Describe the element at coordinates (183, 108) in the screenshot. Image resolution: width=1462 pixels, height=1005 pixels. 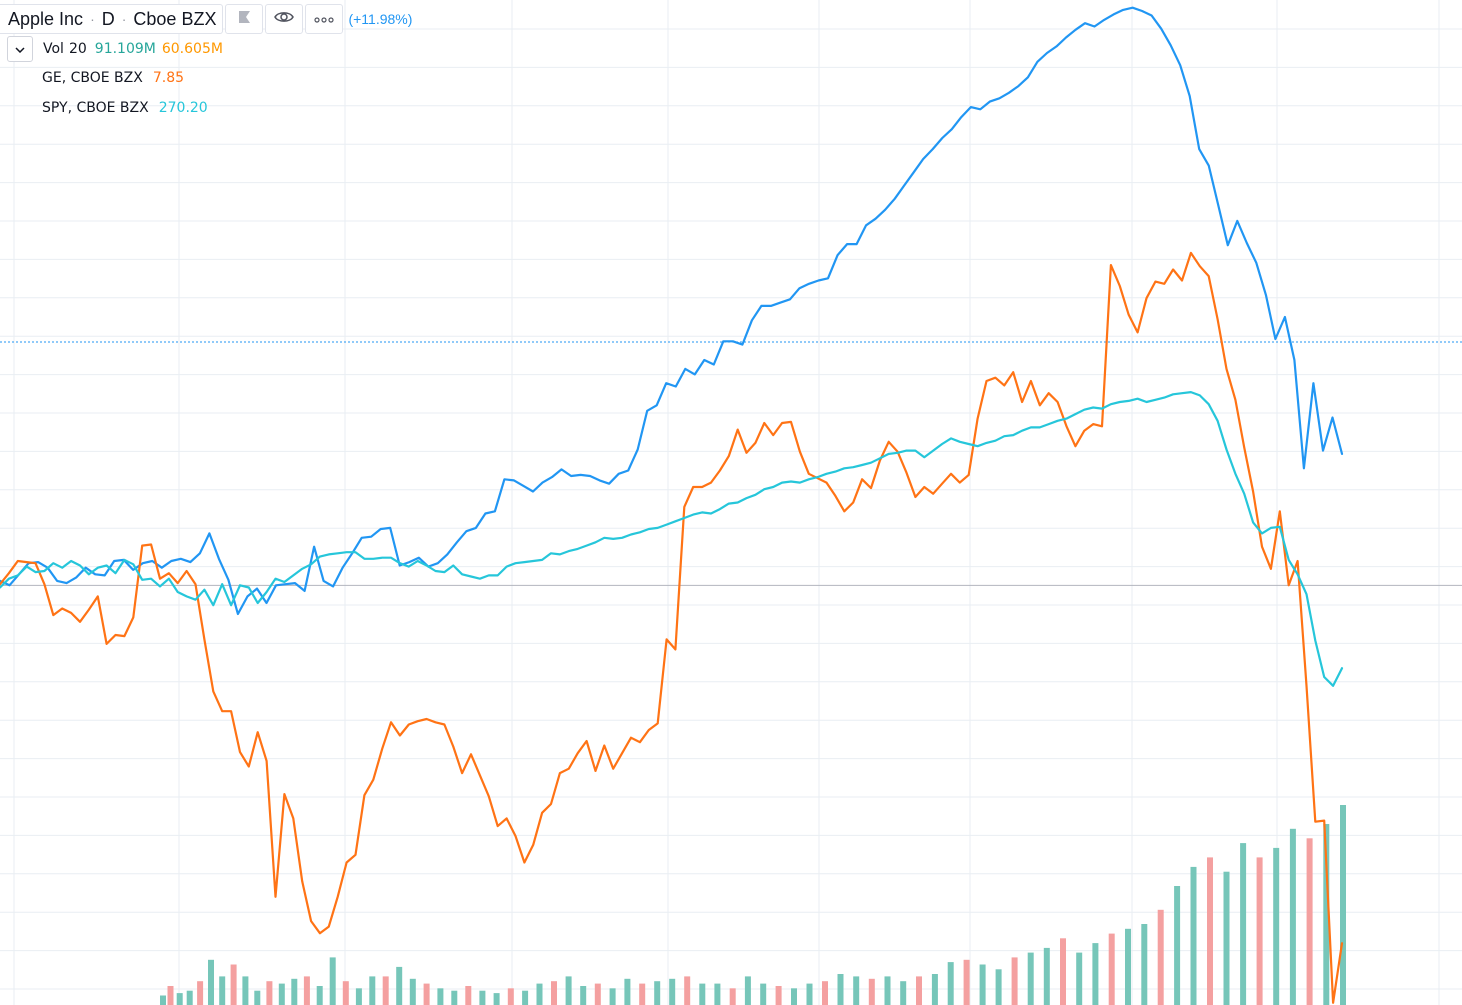
I see `compare-value-spy: 270.20` at that location.